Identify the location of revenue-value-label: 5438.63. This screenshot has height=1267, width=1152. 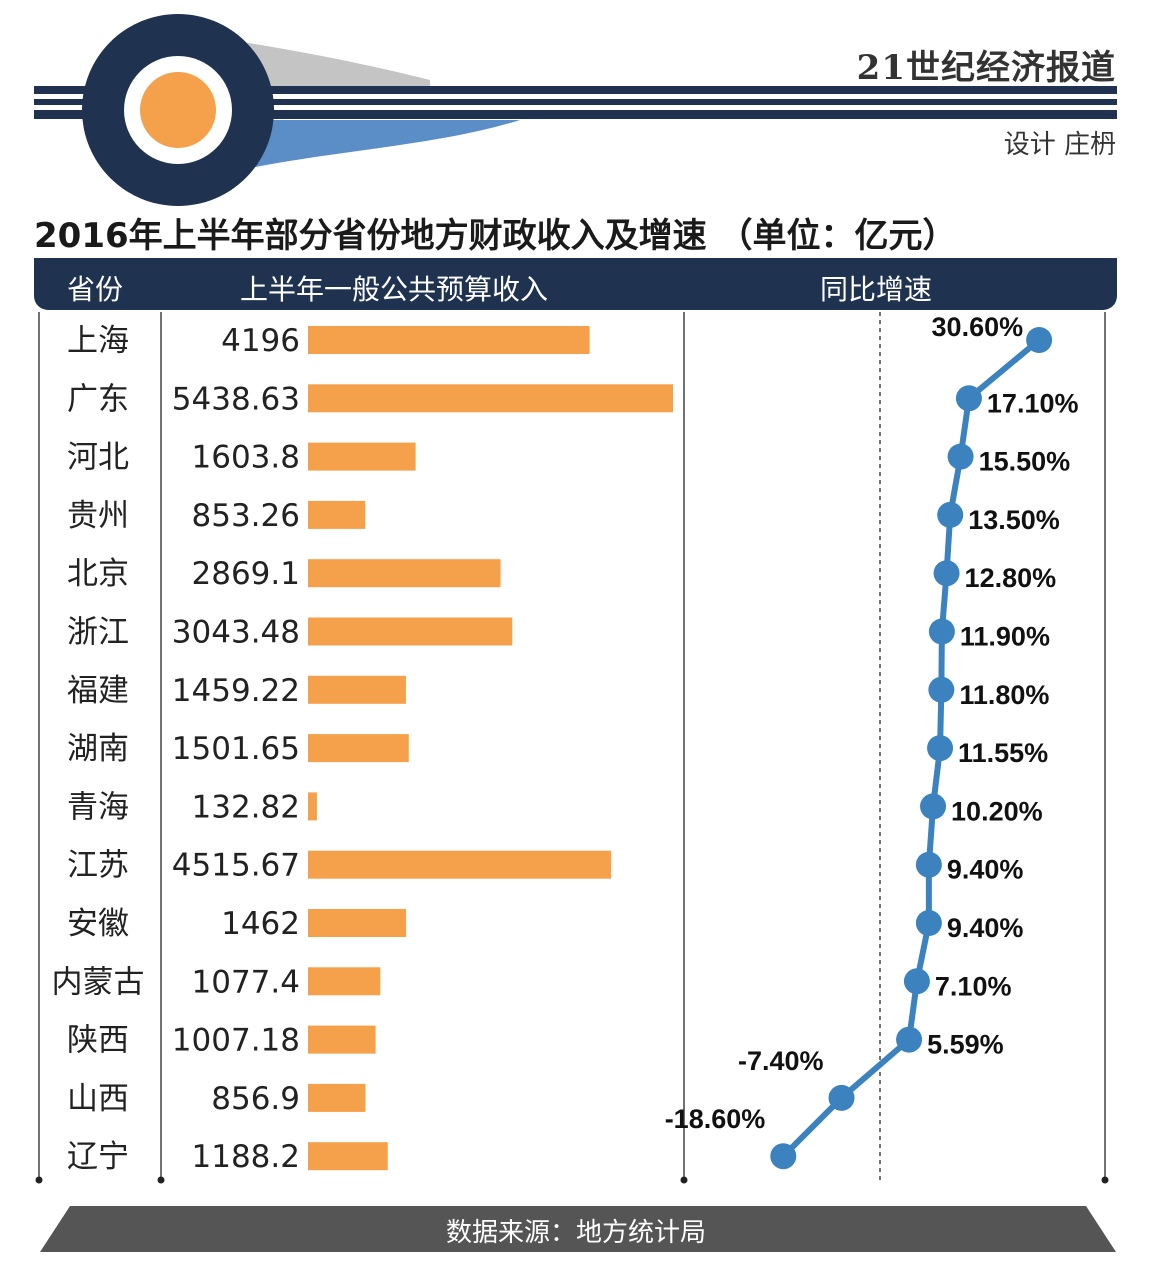
(236, 399).